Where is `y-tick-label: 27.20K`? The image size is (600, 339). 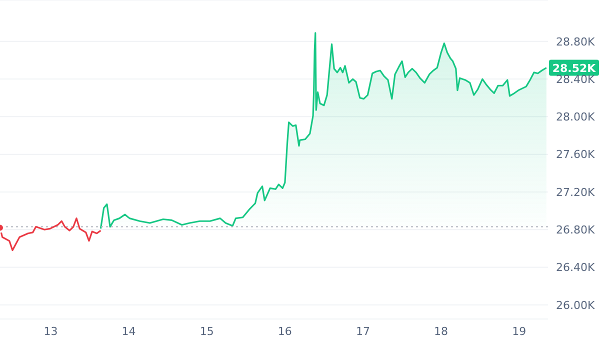 y-tick-label: 27.20K is located at coordinates (576, 192).